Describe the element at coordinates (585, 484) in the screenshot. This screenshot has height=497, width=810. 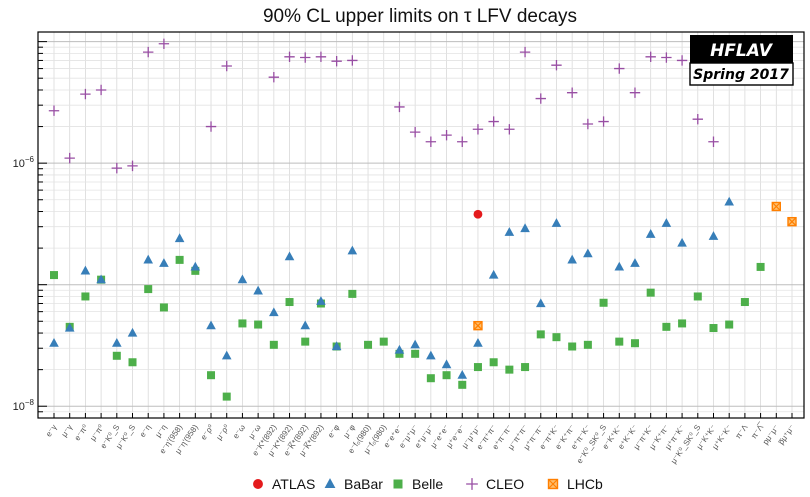
I see `legend-label-lhcb: LHCb` at that location.